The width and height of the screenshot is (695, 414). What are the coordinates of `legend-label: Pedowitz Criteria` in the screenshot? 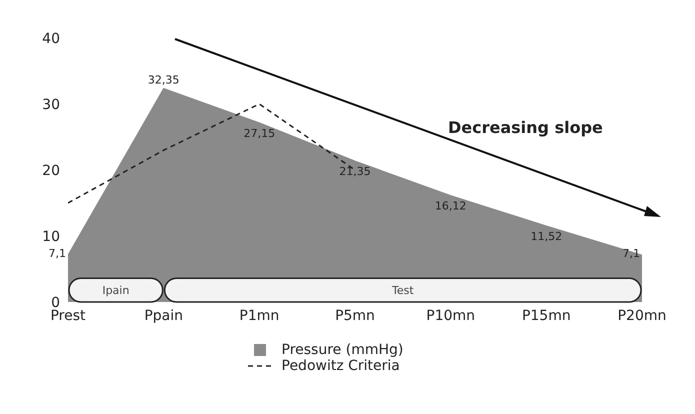 It's located at (341, 366).